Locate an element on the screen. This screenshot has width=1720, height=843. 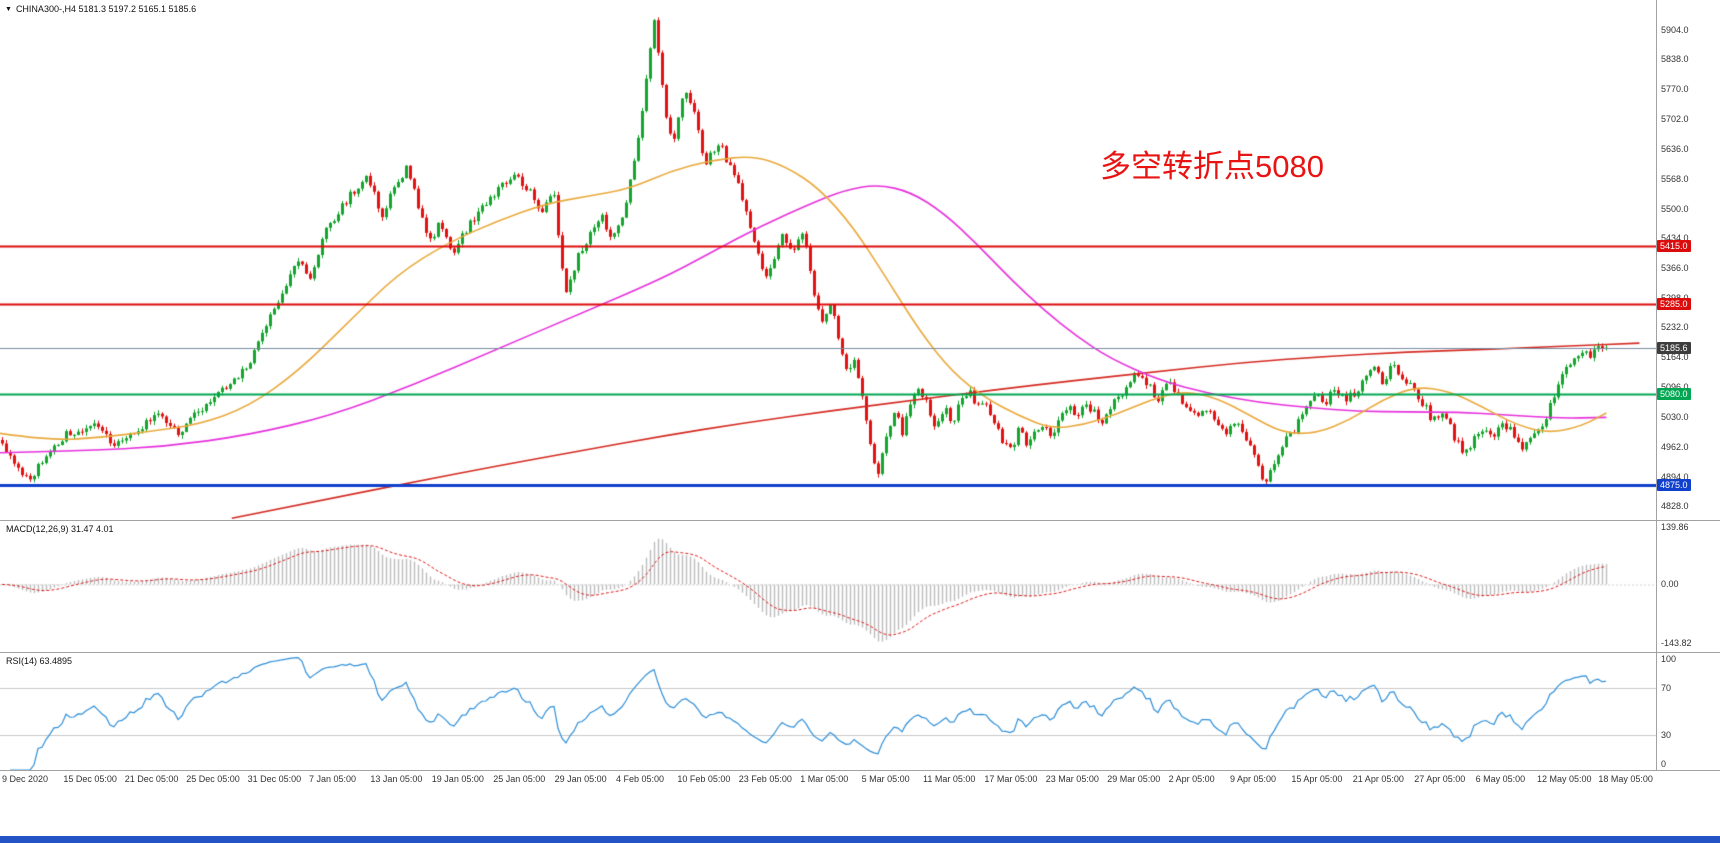
chart-menu-icon: ▼ is located at coordinates (8, 9).